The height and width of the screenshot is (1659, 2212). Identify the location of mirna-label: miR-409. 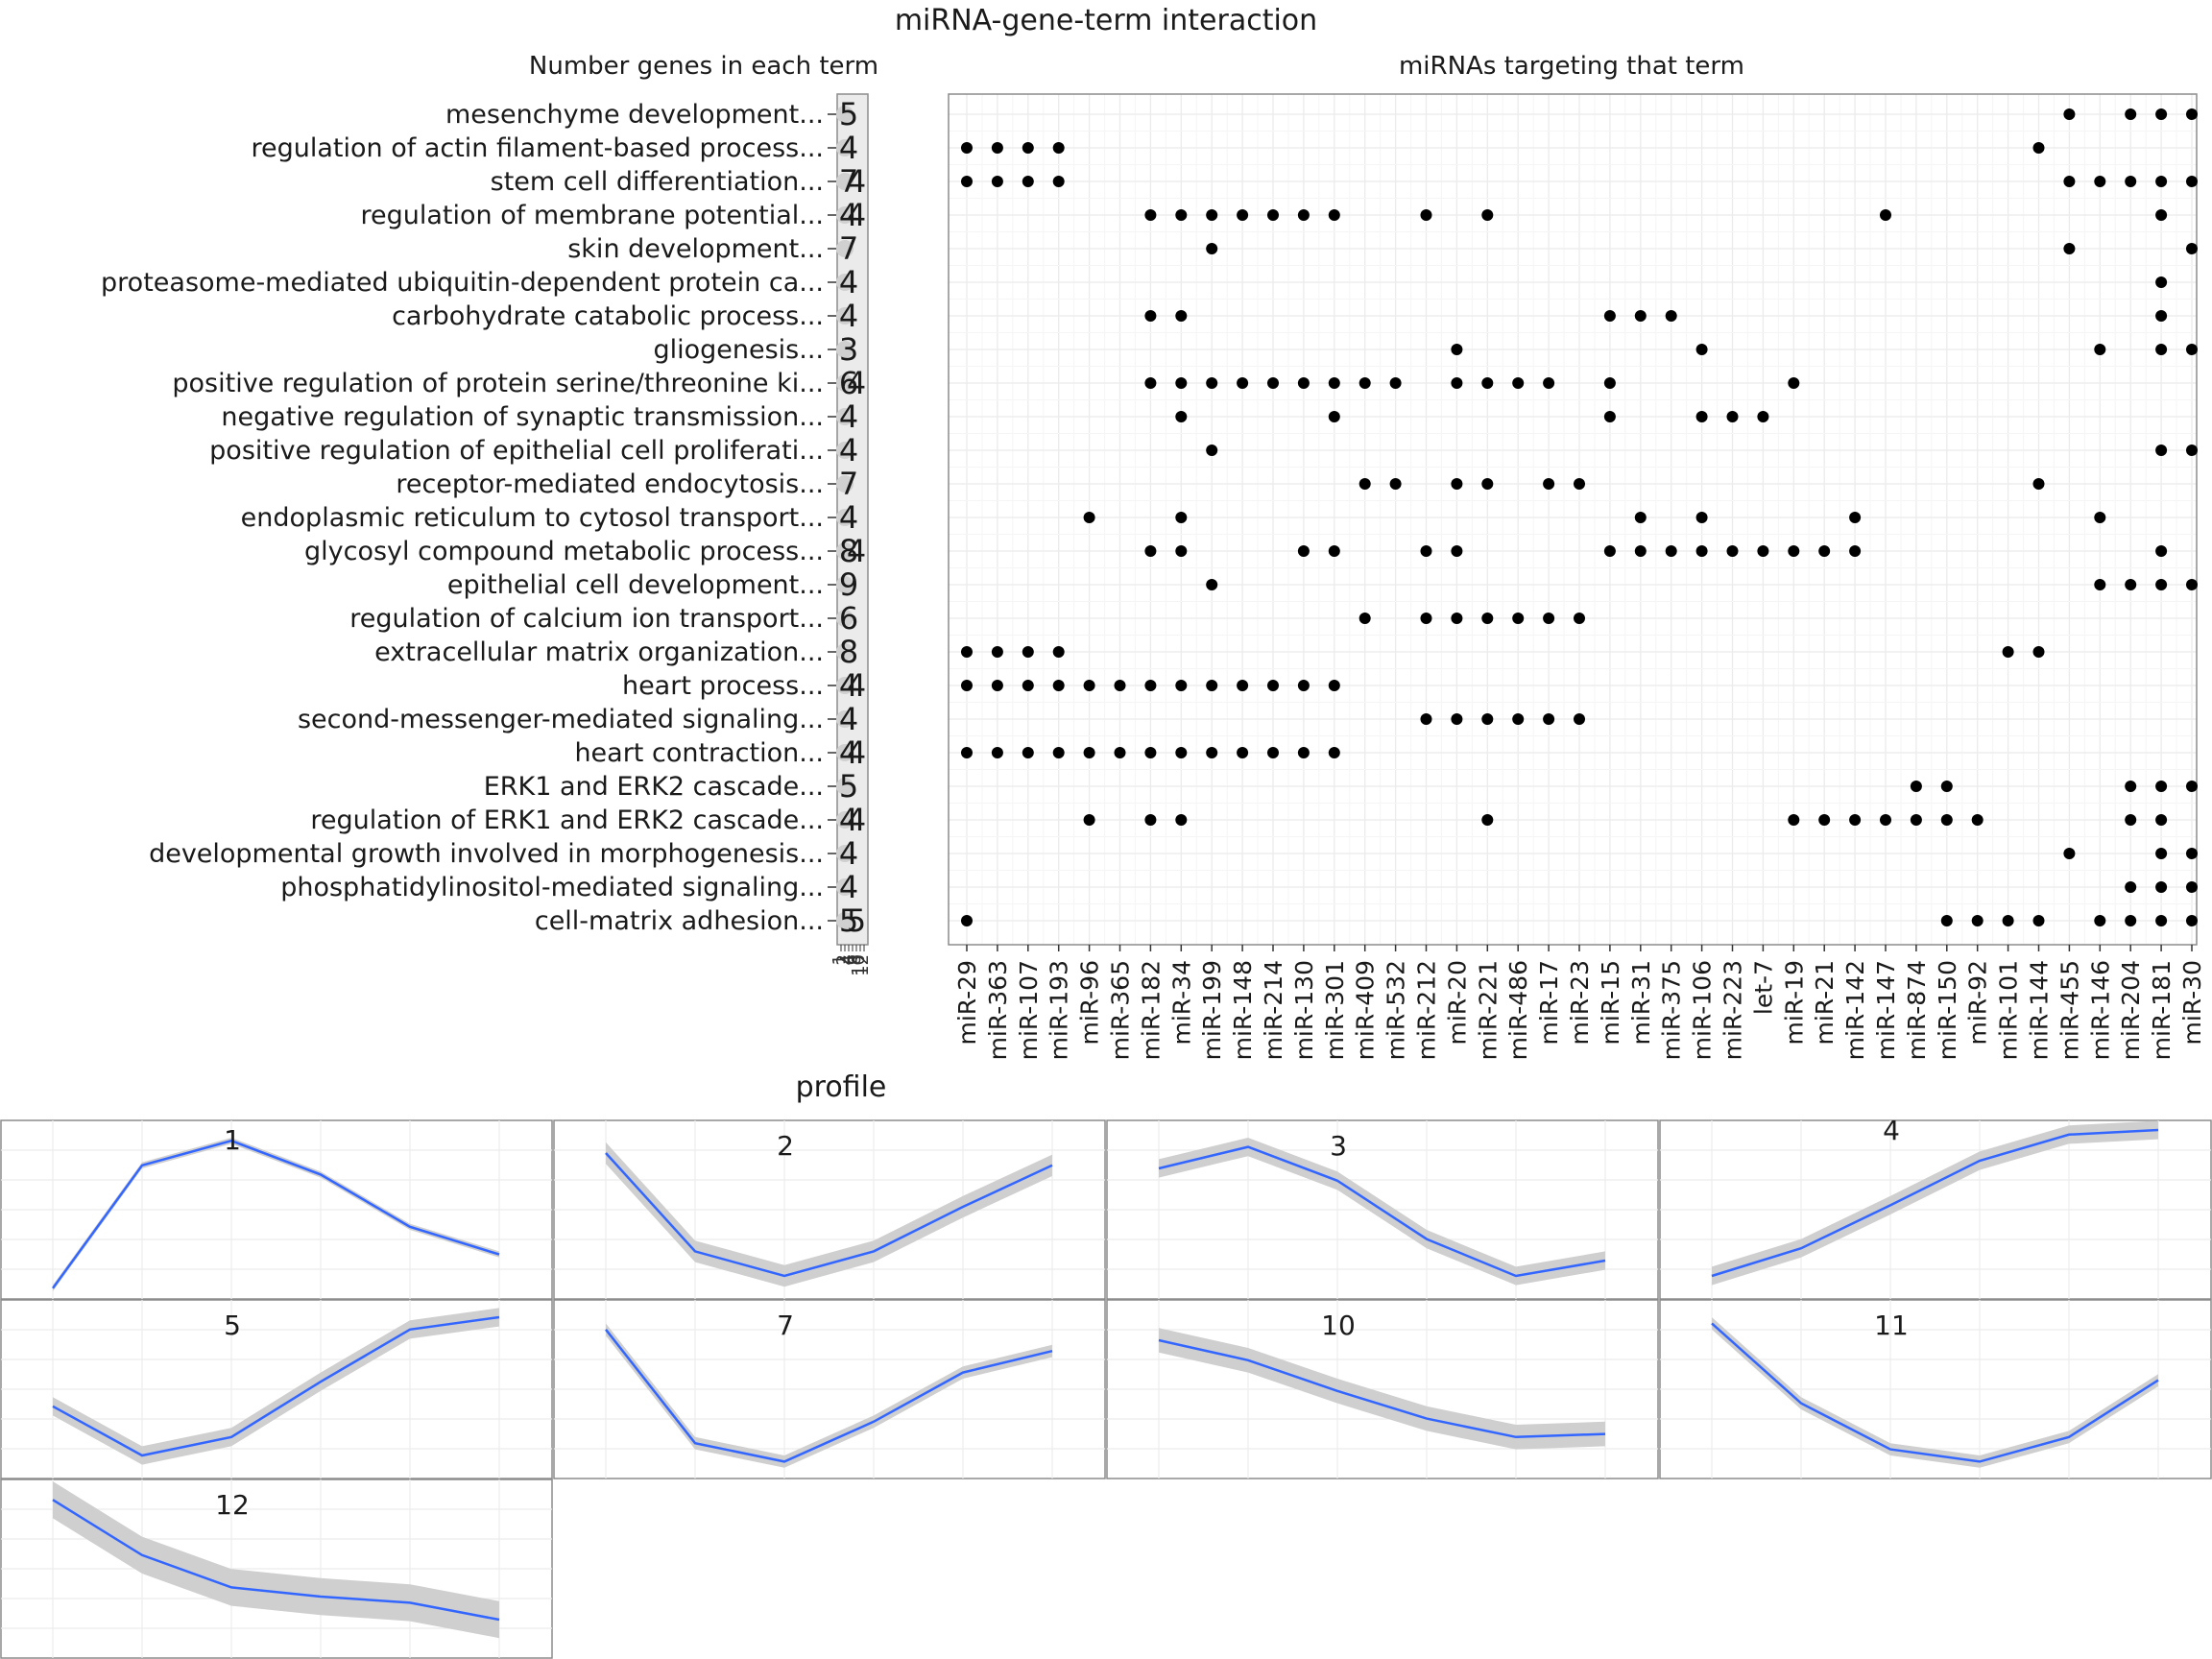
(1366, 1010).